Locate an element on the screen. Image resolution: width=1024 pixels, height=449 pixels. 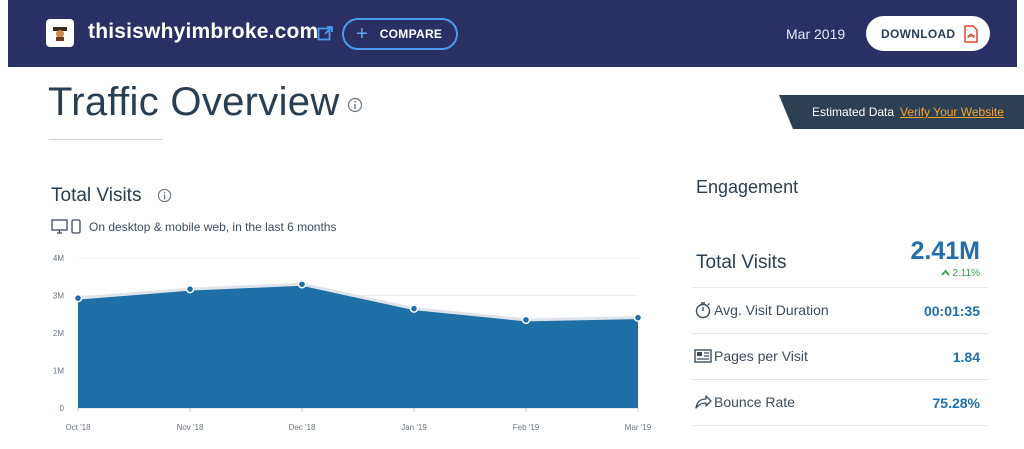
y-tick-label: 4M is located at coordinates (58, 258).